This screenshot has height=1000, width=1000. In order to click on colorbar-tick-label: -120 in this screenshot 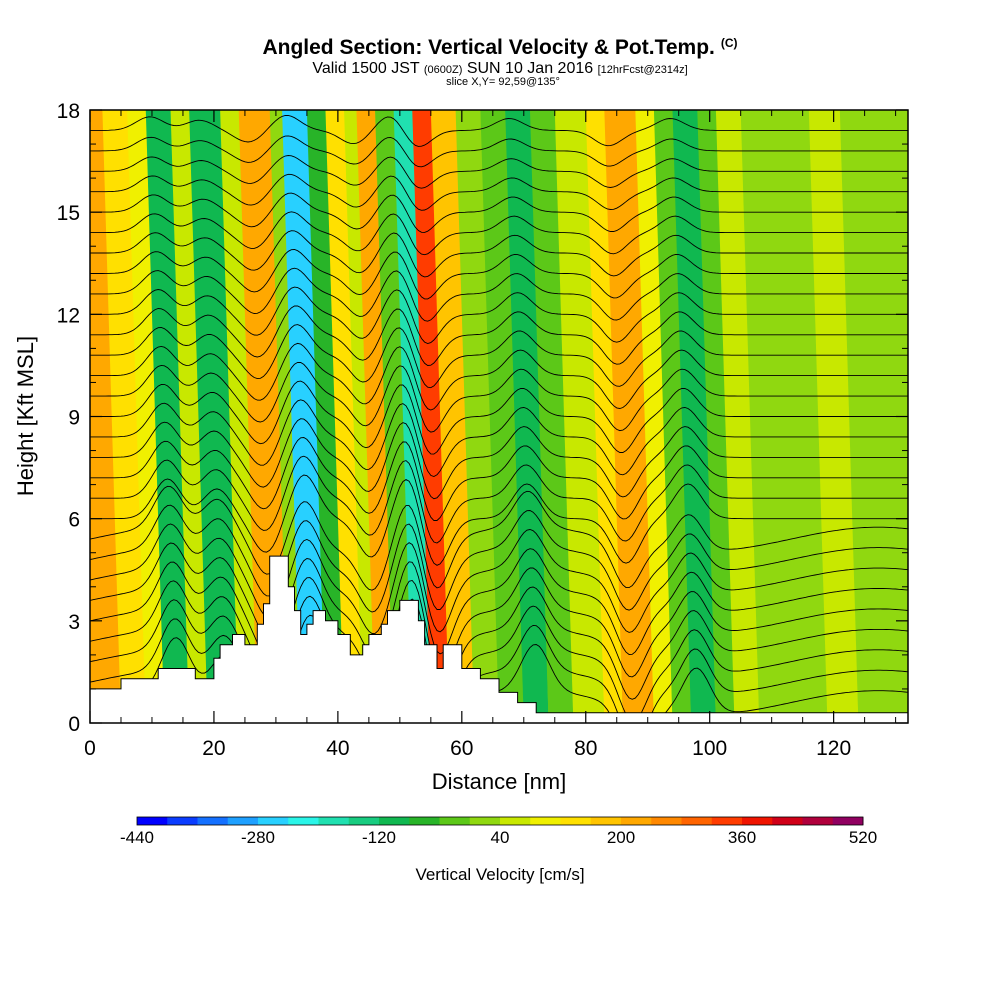, I will do `click(379, 837)`.